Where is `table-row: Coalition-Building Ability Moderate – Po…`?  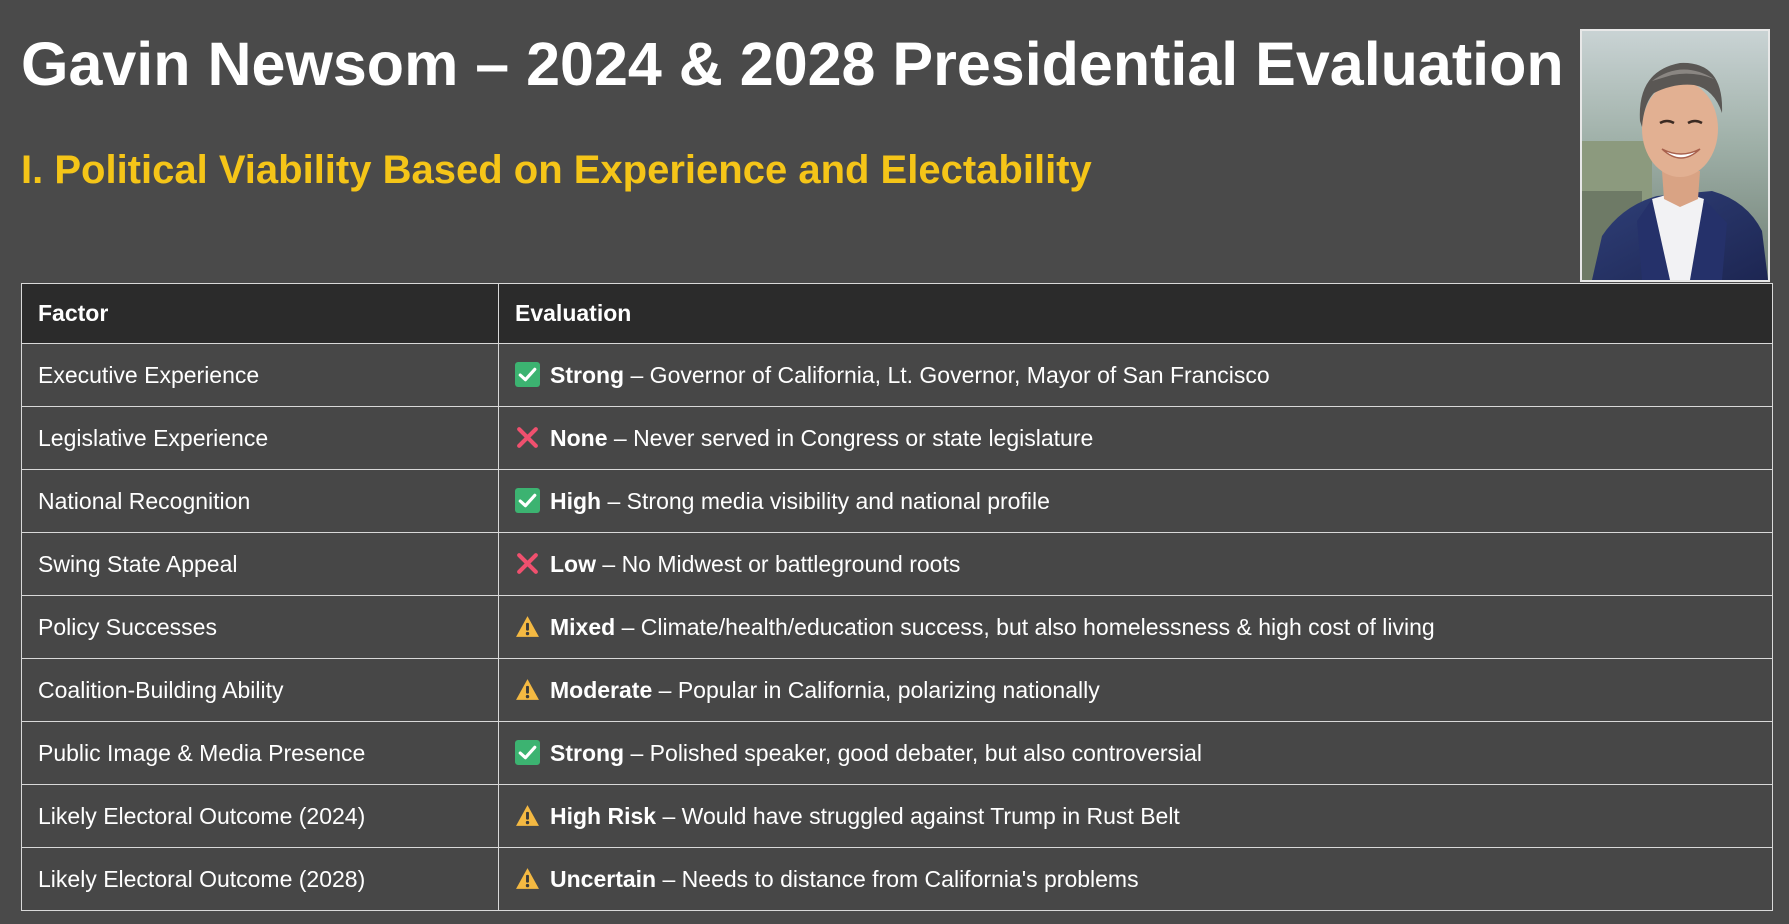 table-row: Coalition-Building Ability Moderate – Po… is located at coordinates (897, 690).